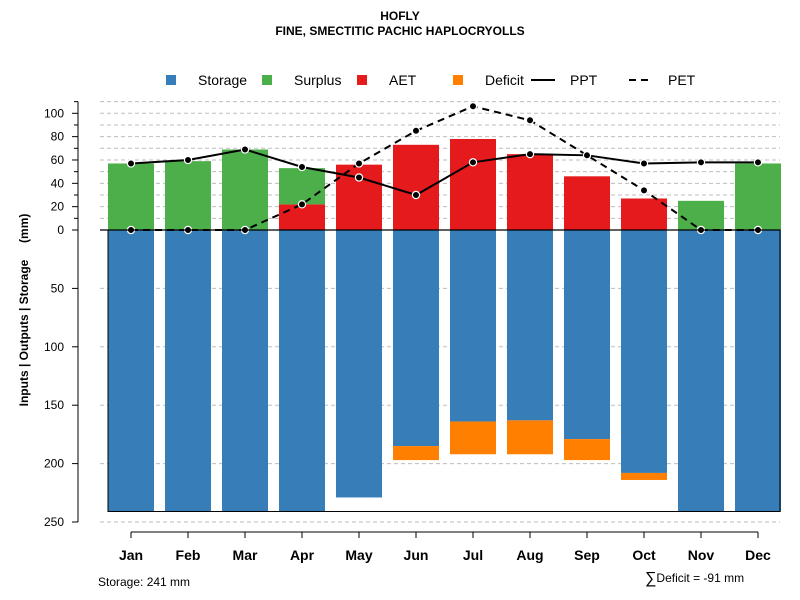 The image size is (800, 600). I want to click on y-tick-label: 60, so click(58, 160).